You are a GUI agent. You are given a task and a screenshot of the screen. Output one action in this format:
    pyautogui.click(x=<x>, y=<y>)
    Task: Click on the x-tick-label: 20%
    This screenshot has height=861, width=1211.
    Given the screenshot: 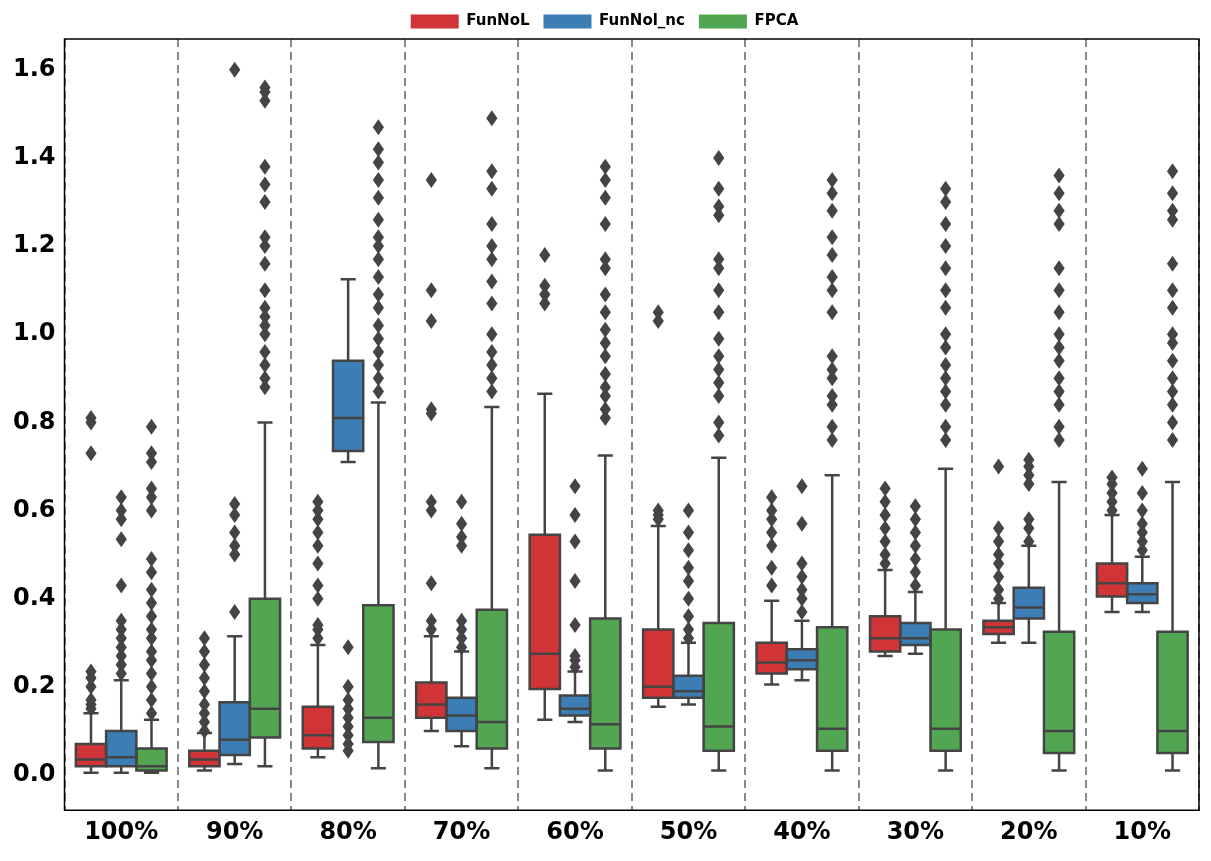 What is the action you would take?
    pyautogui.click(x=1029, y=830)
    